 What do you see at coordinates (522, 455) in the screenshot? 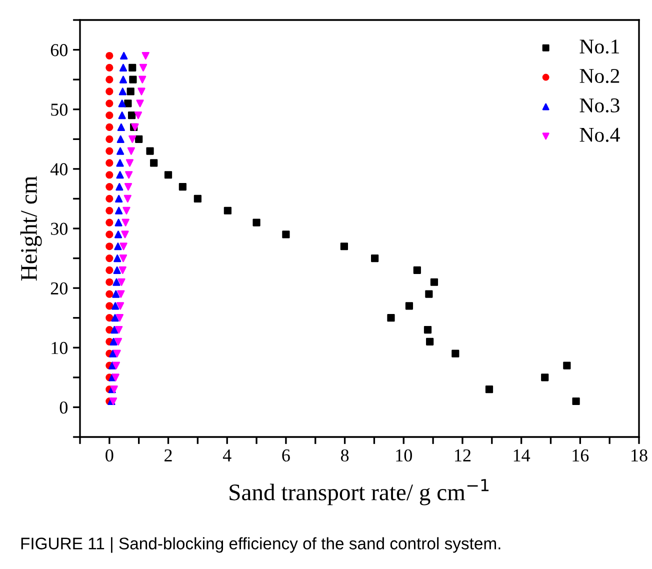
I see `x-tick-label: 14` at bounding box center [522, 455].